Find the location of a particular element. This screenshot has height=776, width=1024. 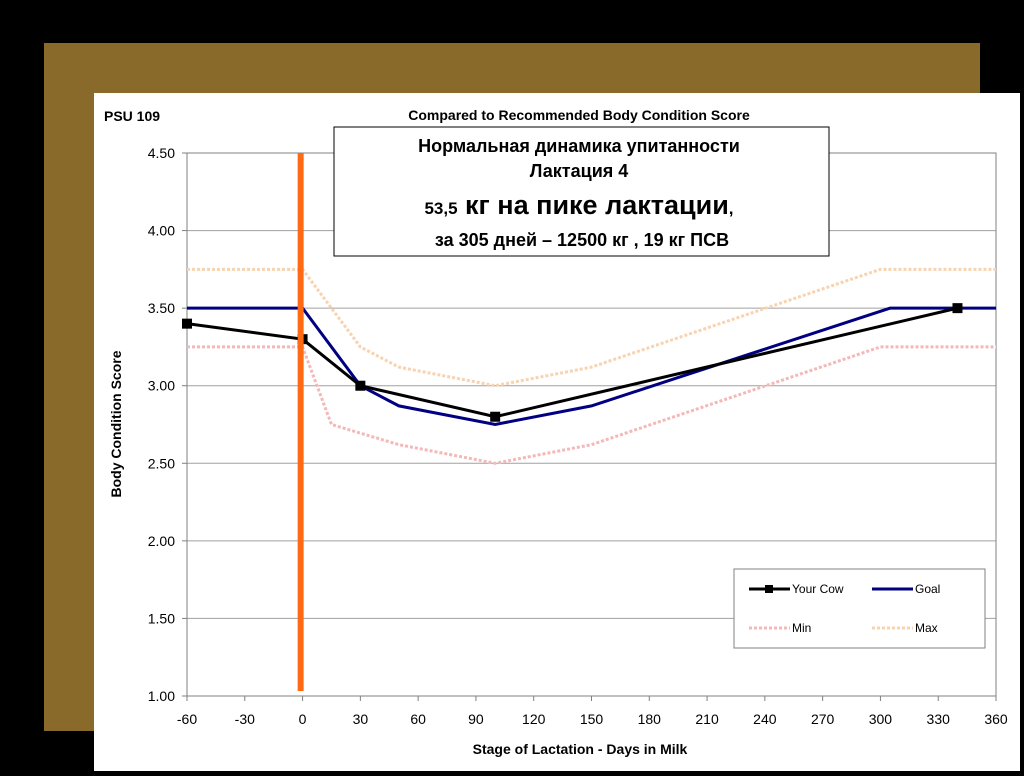

x-tick-label: 90 is located at coordinates (476, 719).